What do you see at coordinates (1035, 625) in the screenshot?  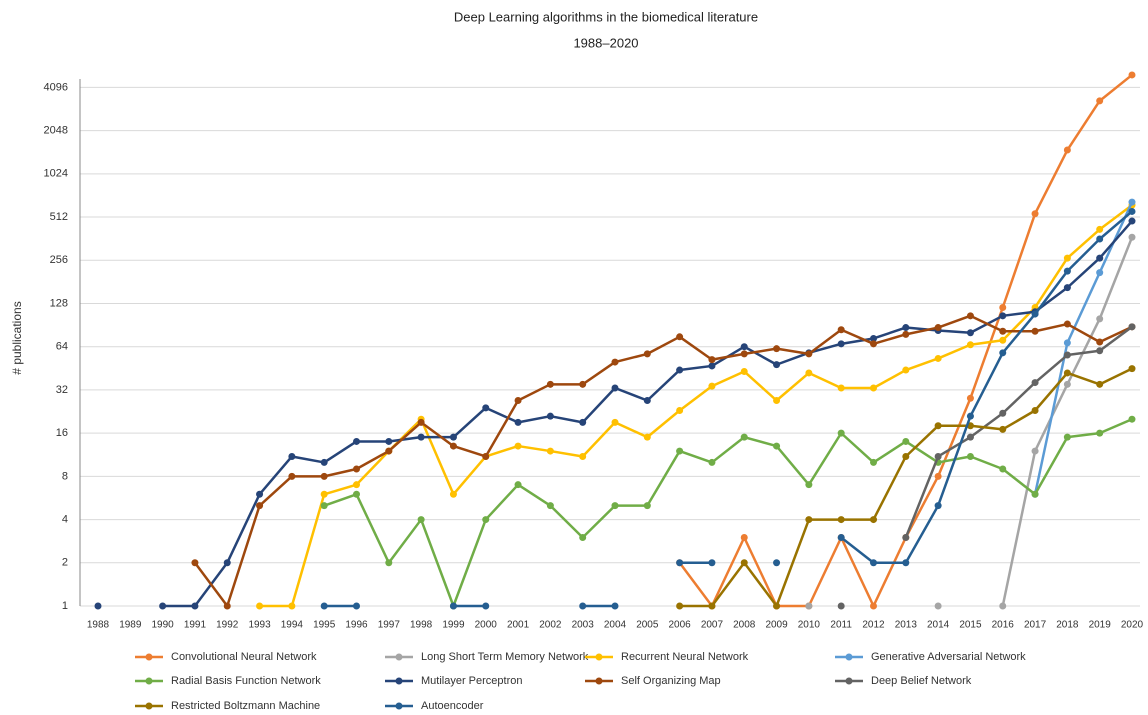 I see `x-tick-label: 2017` at bounding box center [1035, 625].